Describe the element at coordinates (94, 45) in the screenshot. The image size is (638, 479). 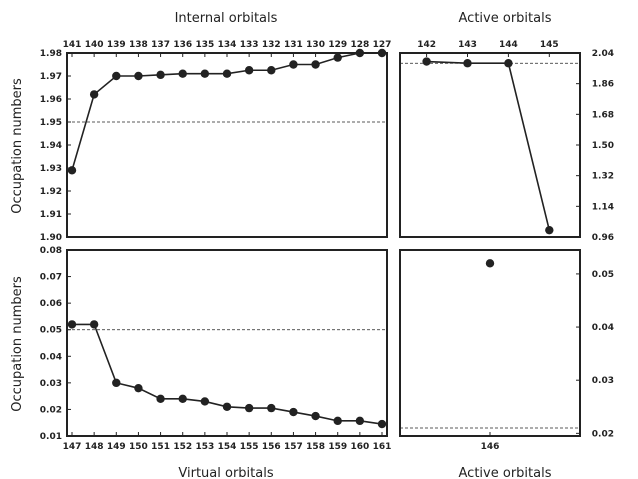
I see `x-tick-label: 140` at that location.